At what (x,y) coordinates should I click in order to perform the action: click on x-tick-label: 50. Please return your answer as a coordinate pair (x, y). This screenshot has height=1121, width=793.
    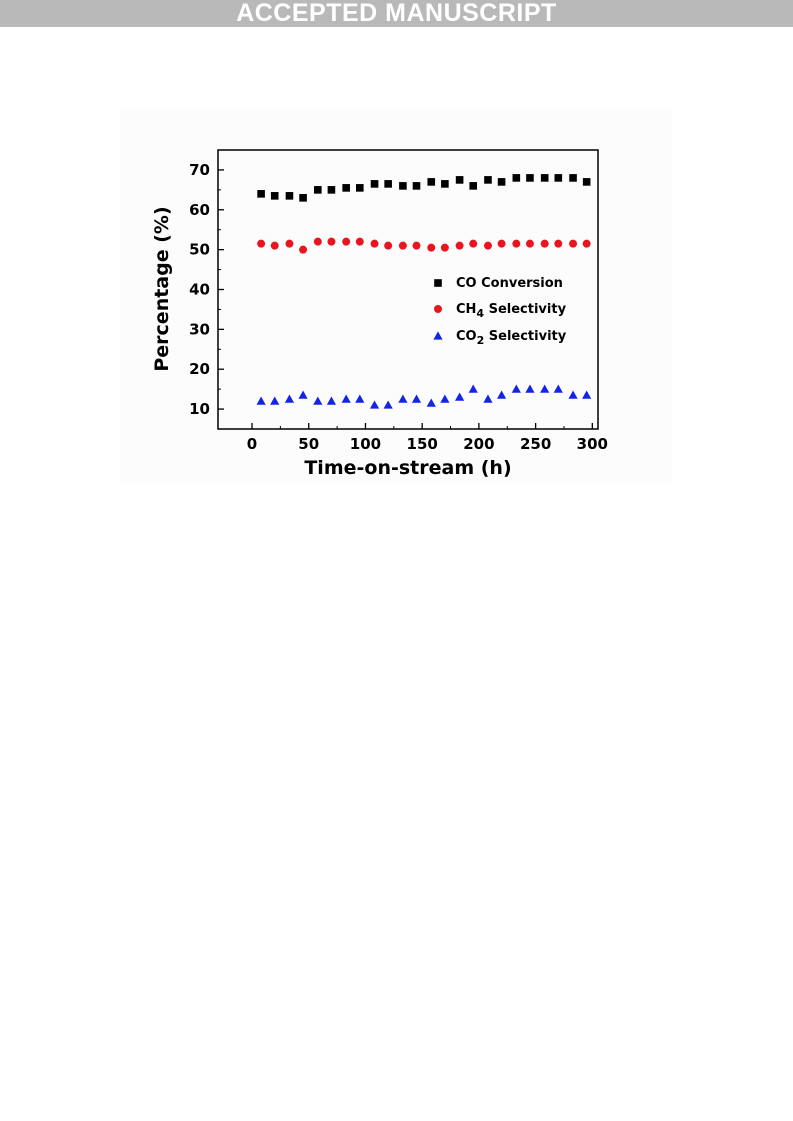
    Looking at the image, I should click on (308, 444).